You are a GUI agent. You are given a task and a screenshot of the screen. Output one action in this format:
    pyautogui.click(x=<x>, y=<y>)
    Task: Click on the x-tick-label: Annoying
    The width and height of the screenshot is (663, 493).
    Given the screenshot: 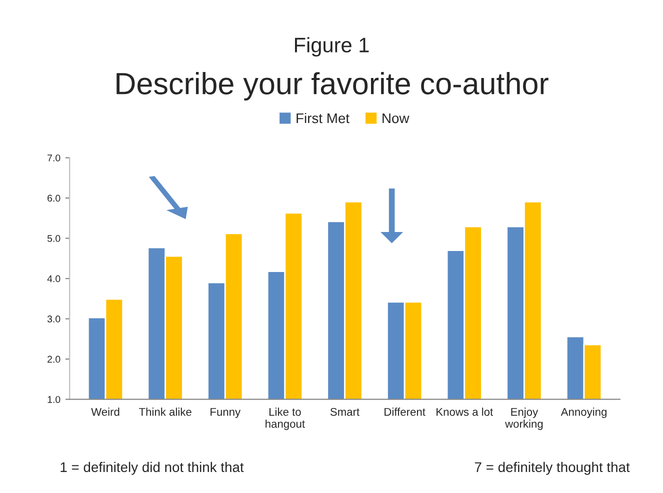 What is the action you would take?
    pyautogui.click(x=583, y=413)
    